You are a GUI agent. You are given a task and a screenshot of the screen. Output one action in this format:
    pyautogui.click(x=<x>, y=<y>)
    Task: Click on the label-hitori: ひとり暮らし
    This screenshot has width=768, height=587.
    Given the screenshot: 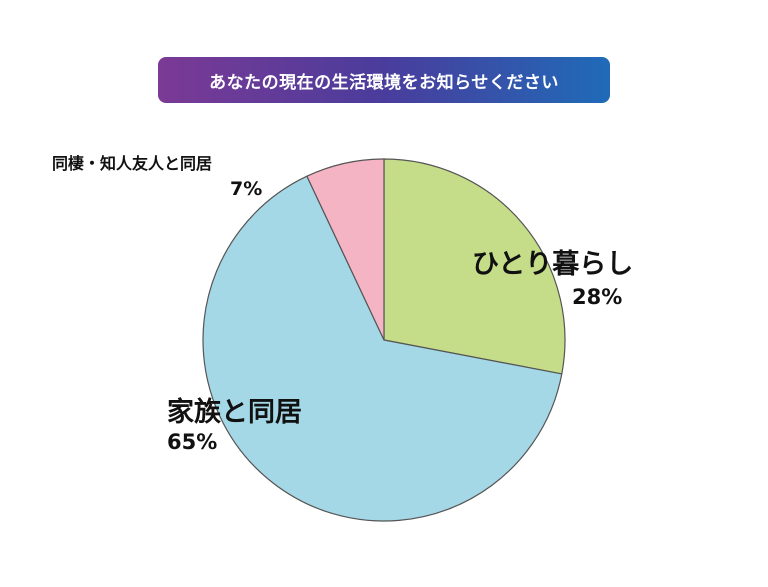 What is the action you would take?
    pyautogui.click(x=553, y=264)
    